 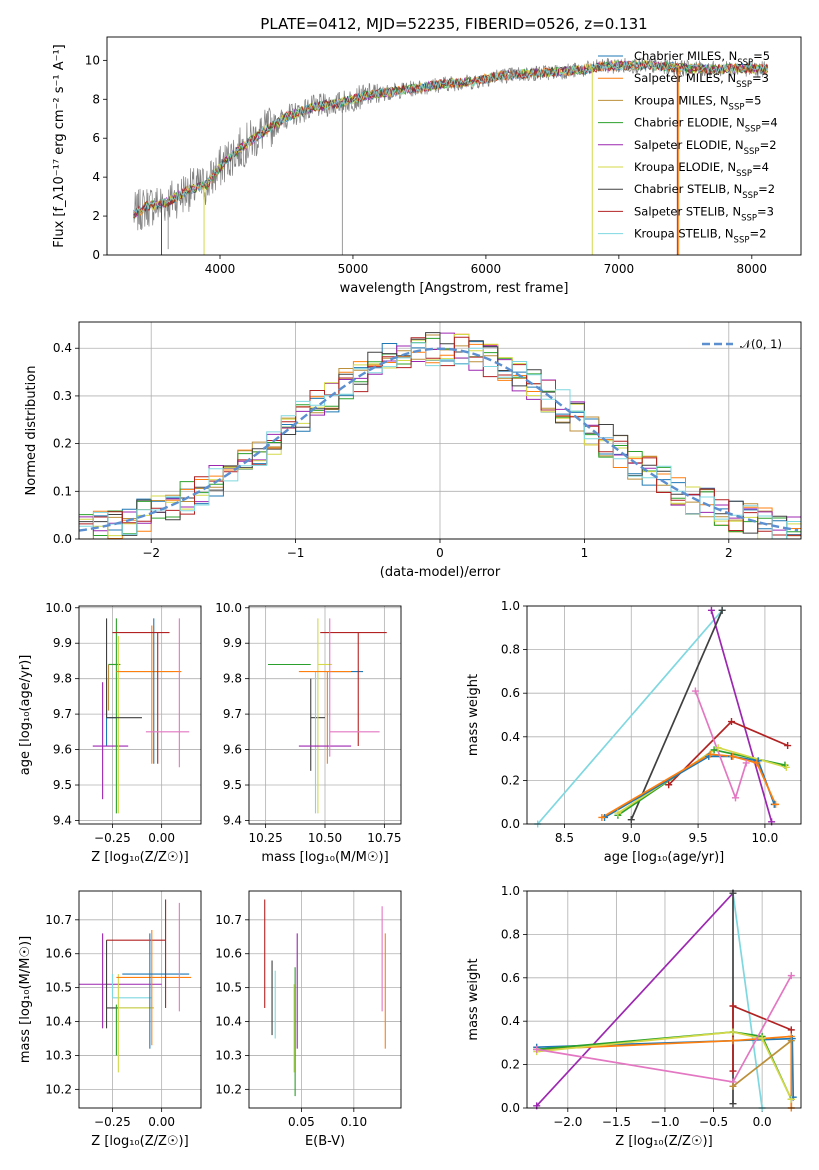 I want to click on legend-label: Salpeter ELODIE, NSSP=2, so click(x=705, y=147).